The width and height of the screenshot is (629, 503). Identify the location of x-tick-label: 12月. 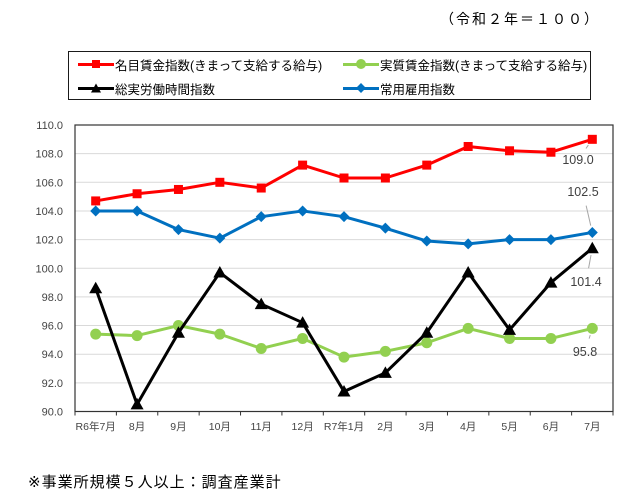
(303, 427).